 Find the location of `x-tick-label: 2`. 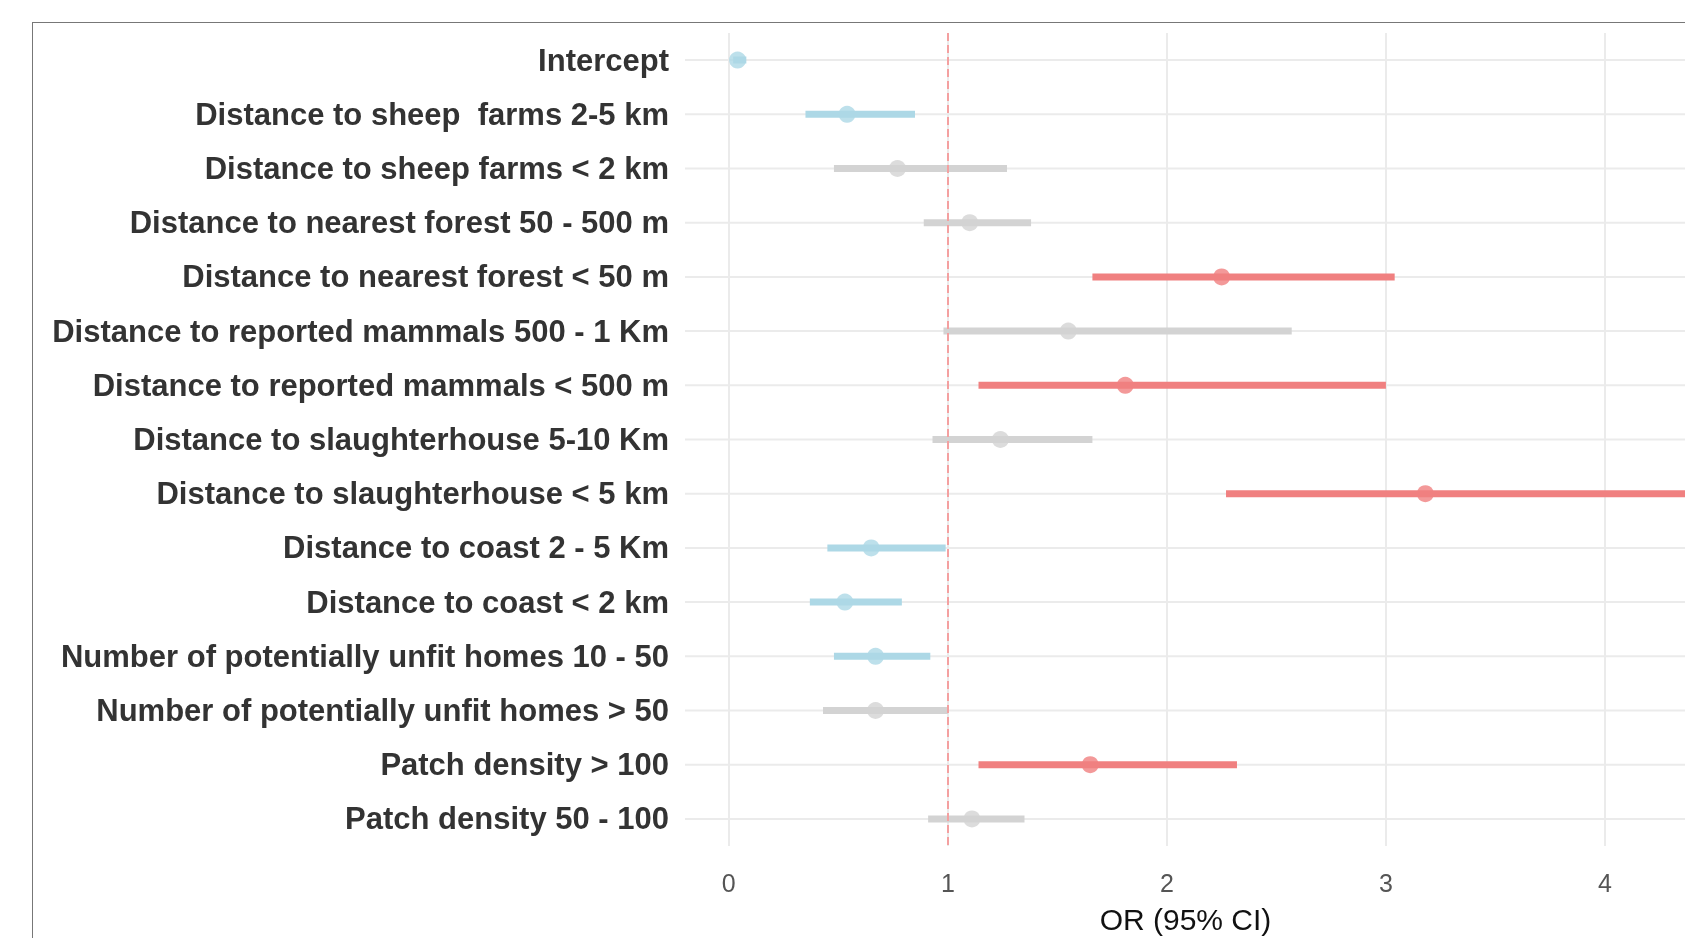

x-tick-label: 2 is located at coordinates (1166, 882).